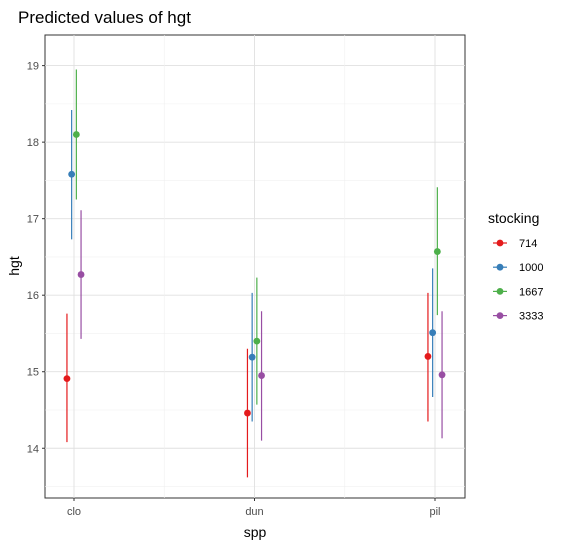  Describe the element at coordinates (36, 258) in the screenshot. I see `y-axis-ticks: 14 15 16 17 18 19` at that location.